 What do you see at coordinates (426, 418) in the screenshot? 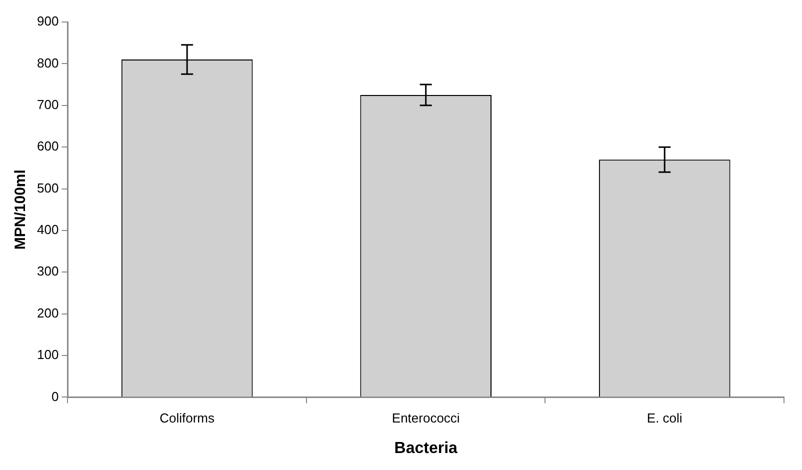
I see `x-tick-label: Enterococci` at bounding box center [426, 418].